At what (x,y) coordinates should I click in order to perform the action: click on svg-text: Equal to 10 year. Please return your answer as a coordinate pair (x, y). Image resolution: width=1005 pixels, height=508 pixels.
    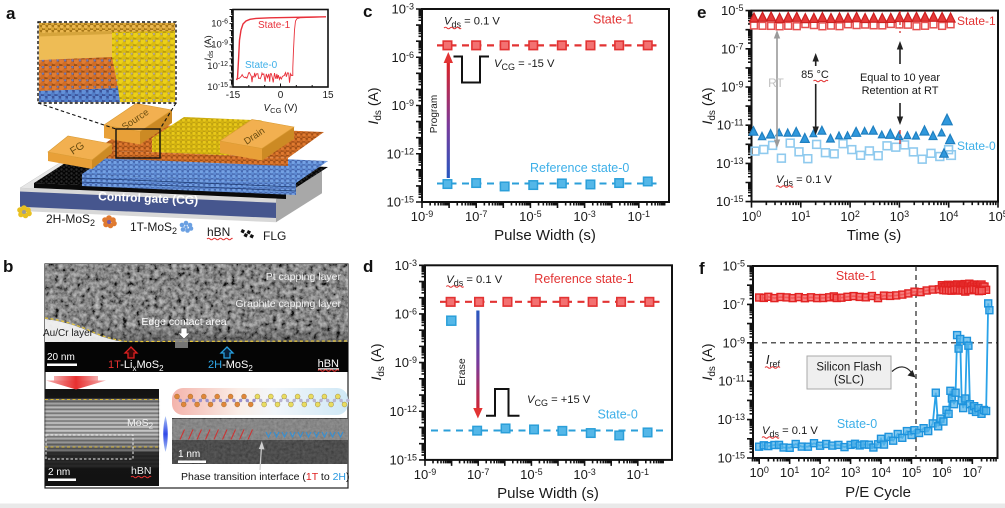
    Looking at the image, I should click on (900, 78).